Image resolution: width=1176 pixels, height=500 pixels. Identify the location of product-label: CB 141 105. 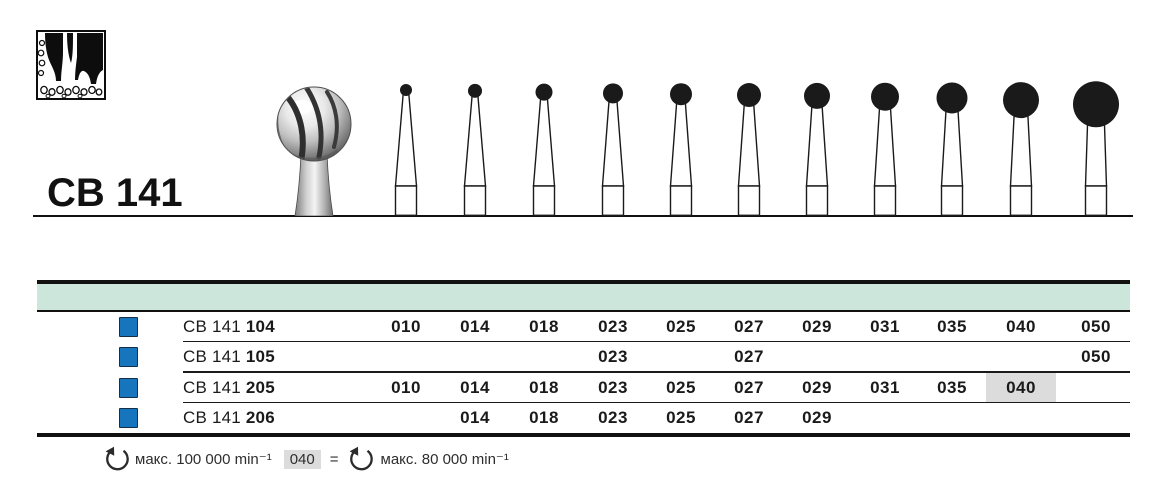
(229, 357).